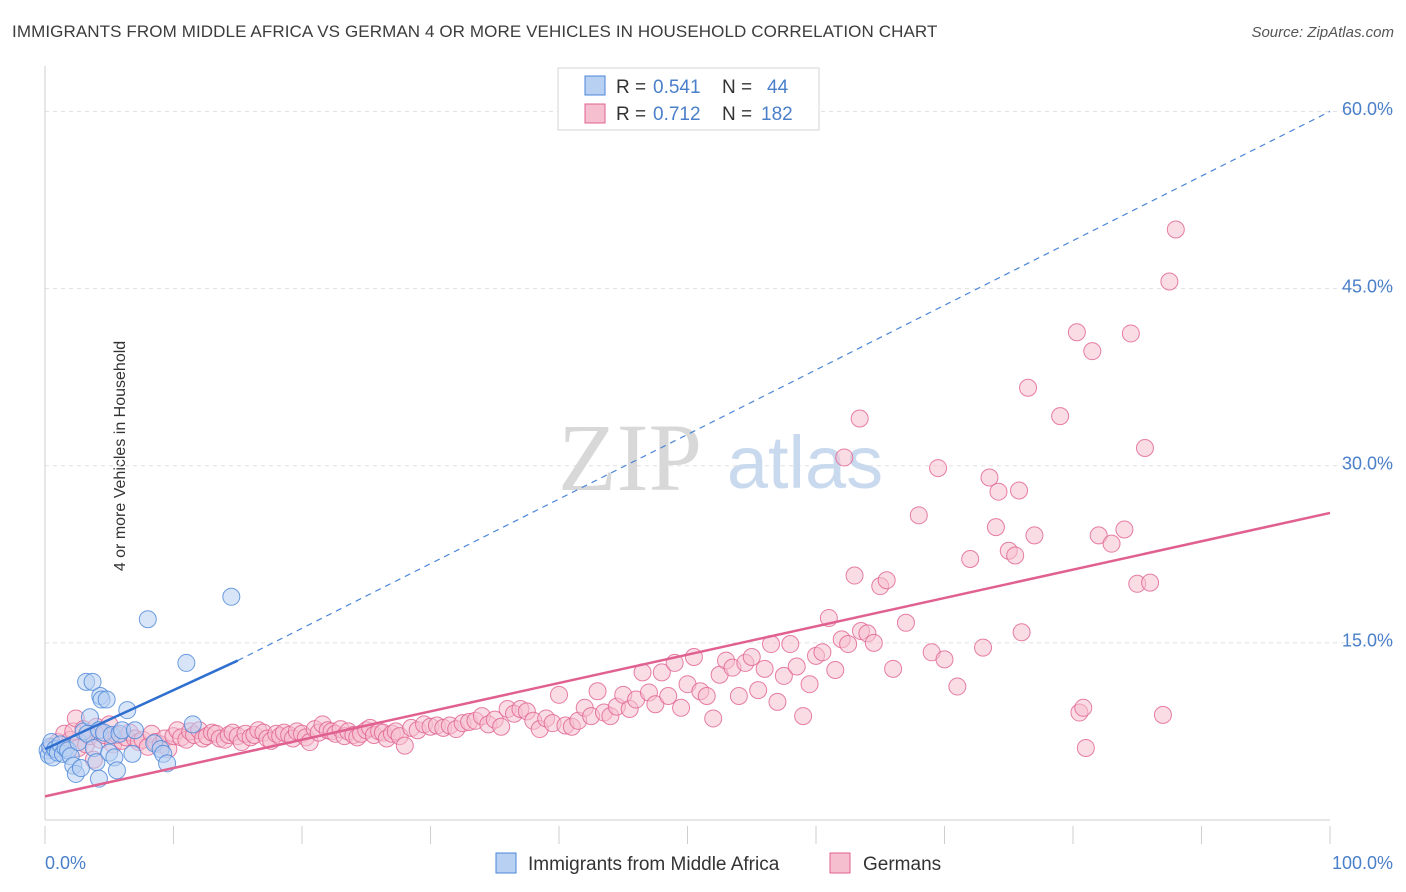 This screenshot has height=892, width=1406. I want to click on y-tick-label-30: 30.0%, so click(1367, 463).